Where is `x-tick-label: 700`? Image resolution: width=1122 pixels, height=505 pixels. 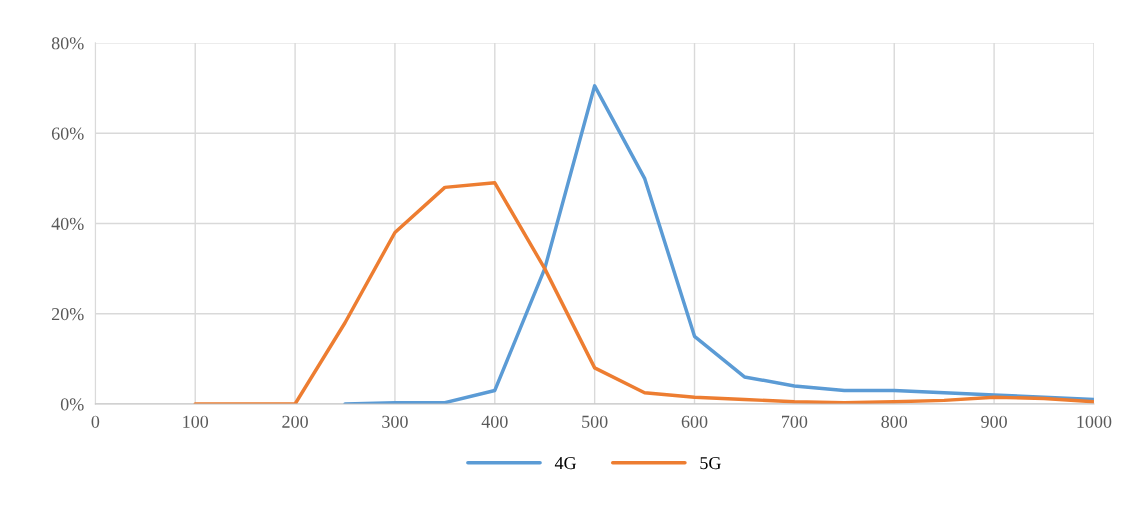 x-tick-label: 700 is located at coordinates (795, 421).